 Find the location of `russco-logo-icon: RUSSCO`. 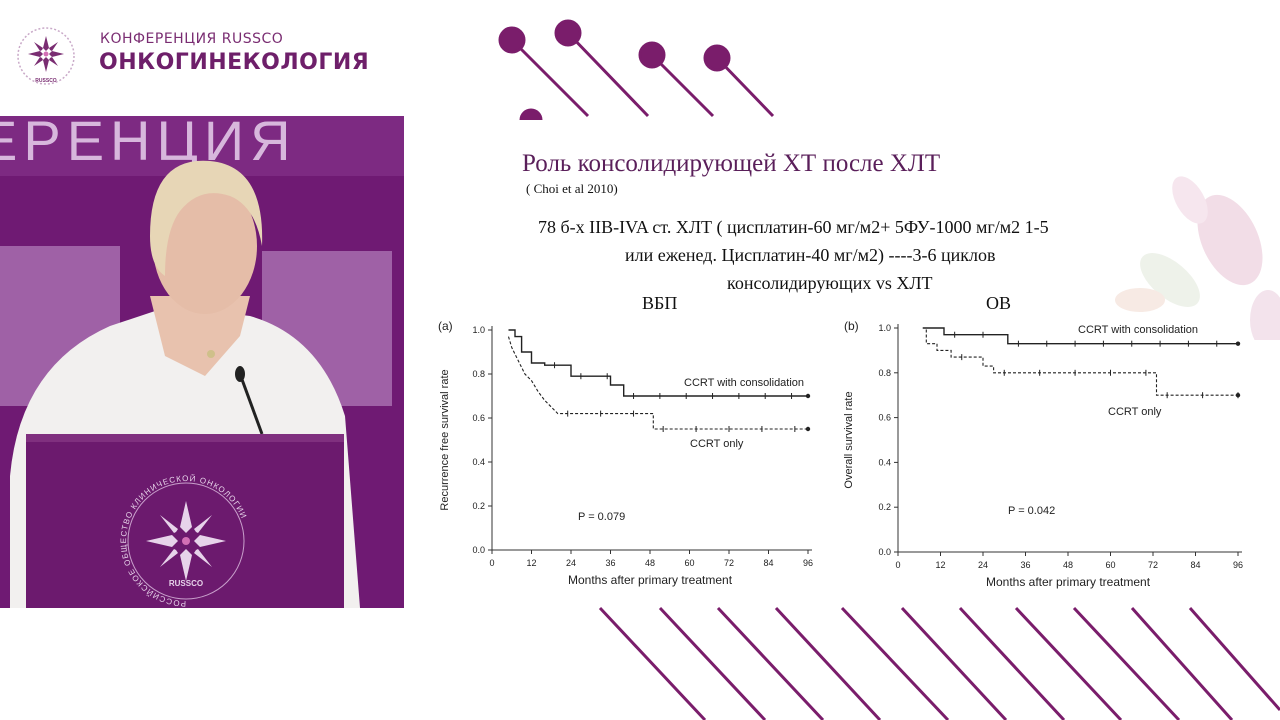

russco-logo-icon: RUSSCO is located at coordinates (46, 56).